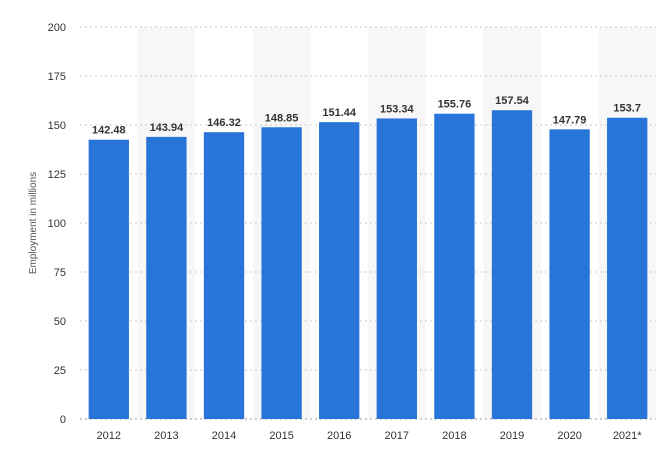 Image resolution: width=660 pixels, height=466 pixels. I want to click on y-axis-title: Employment in millions, so click(33, 223).